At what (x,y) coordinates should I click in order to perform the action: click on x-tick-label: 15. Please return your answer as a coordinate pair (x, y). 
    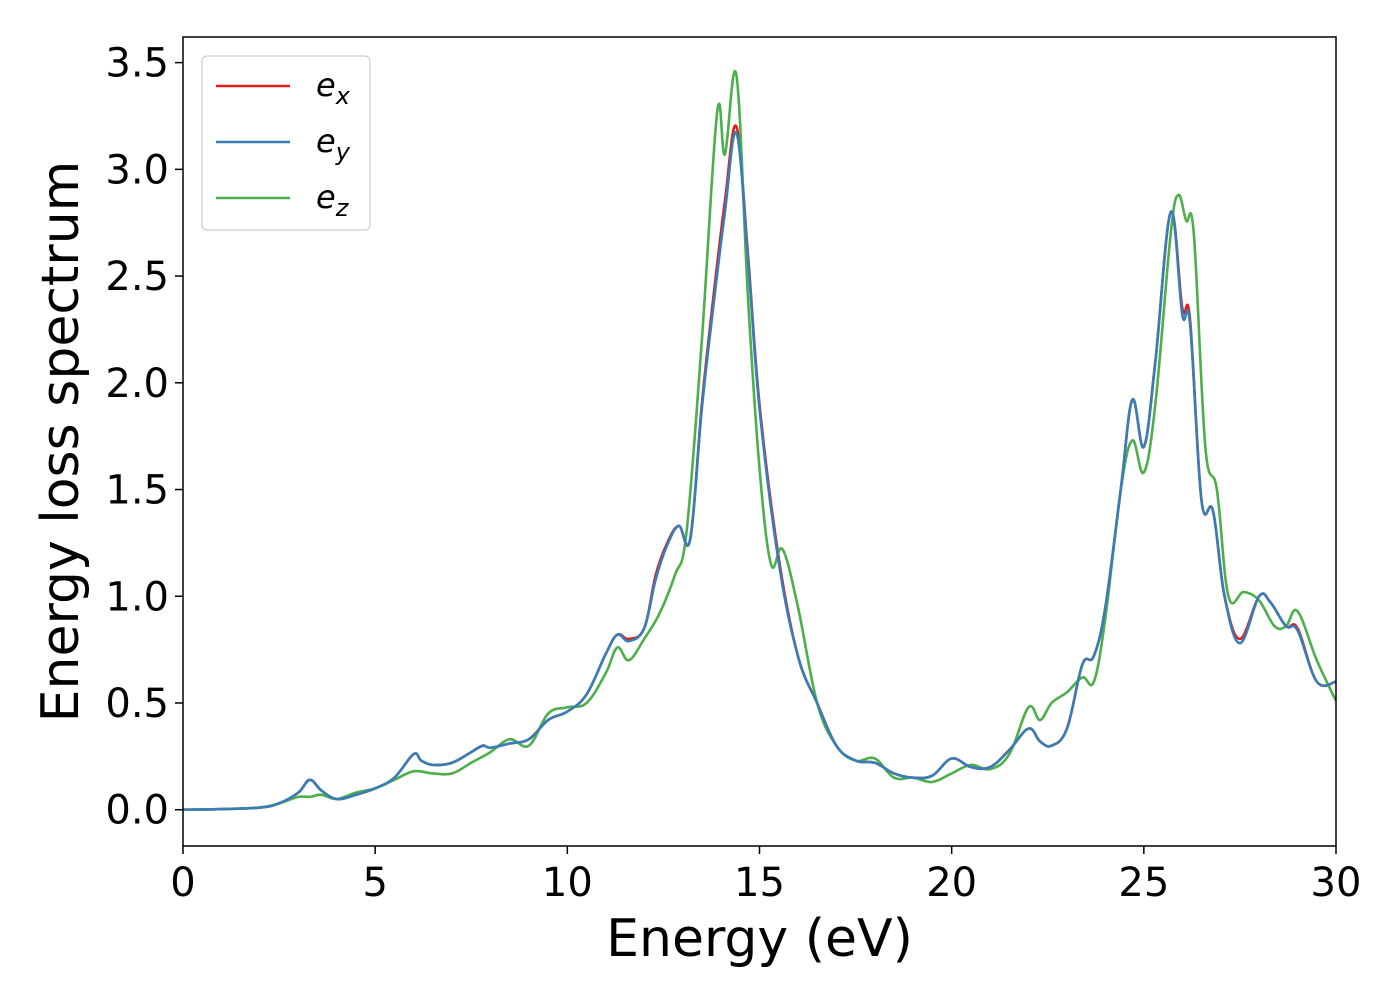
    Looking at the image, I should click on (759, 883).